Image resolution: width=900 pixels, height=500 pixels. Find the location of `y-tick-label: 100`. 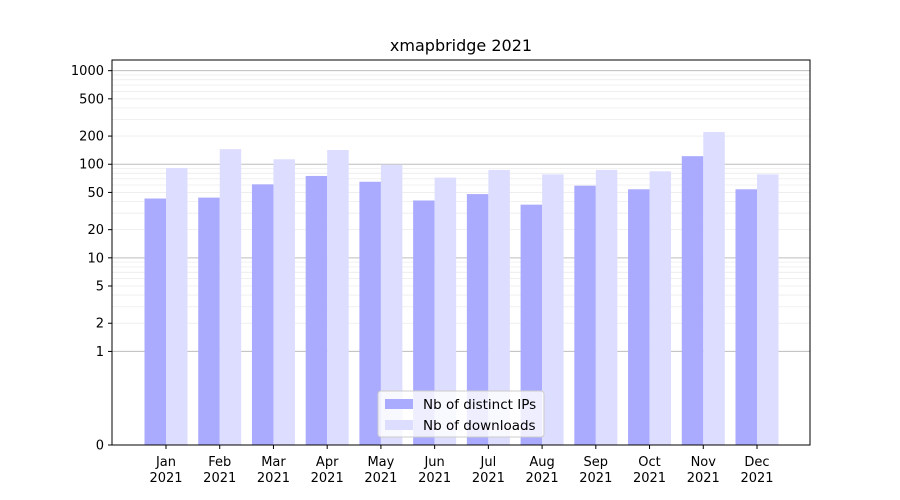

y-tick-label: 100 is located at coordinates (91, 165).